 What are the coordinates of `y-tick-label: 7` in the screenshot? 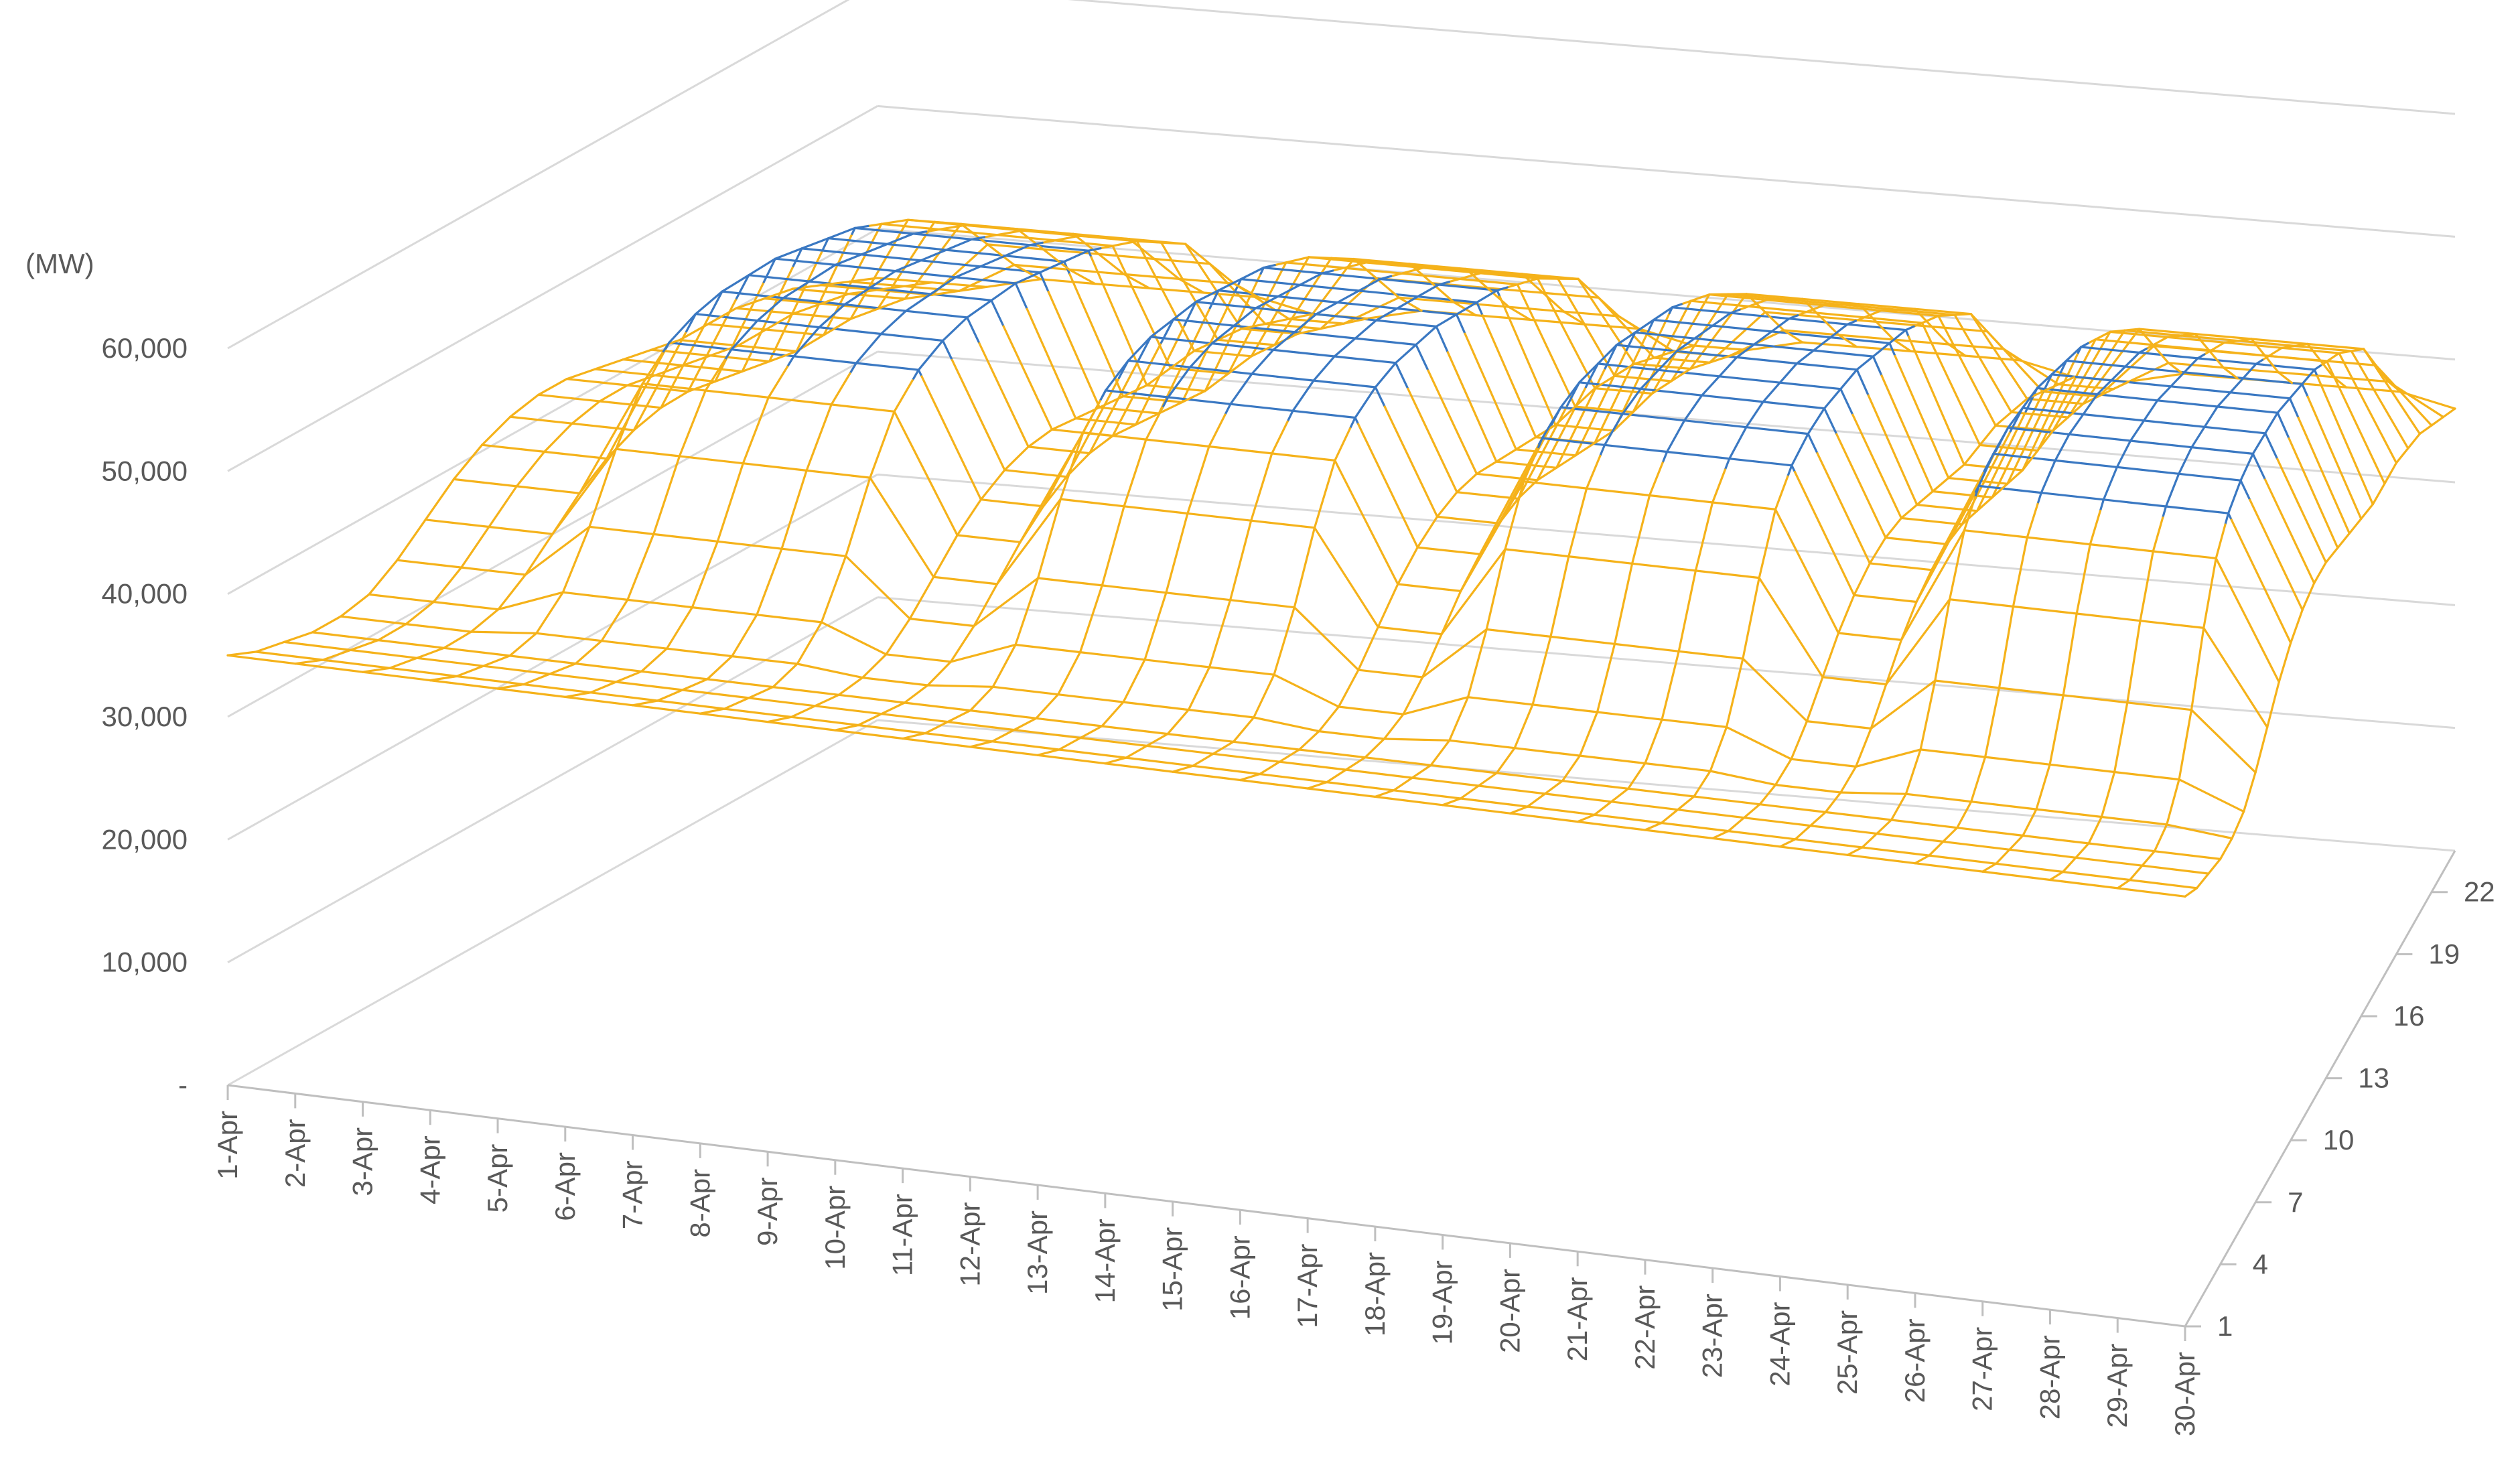 It's located at (2295, 1202).